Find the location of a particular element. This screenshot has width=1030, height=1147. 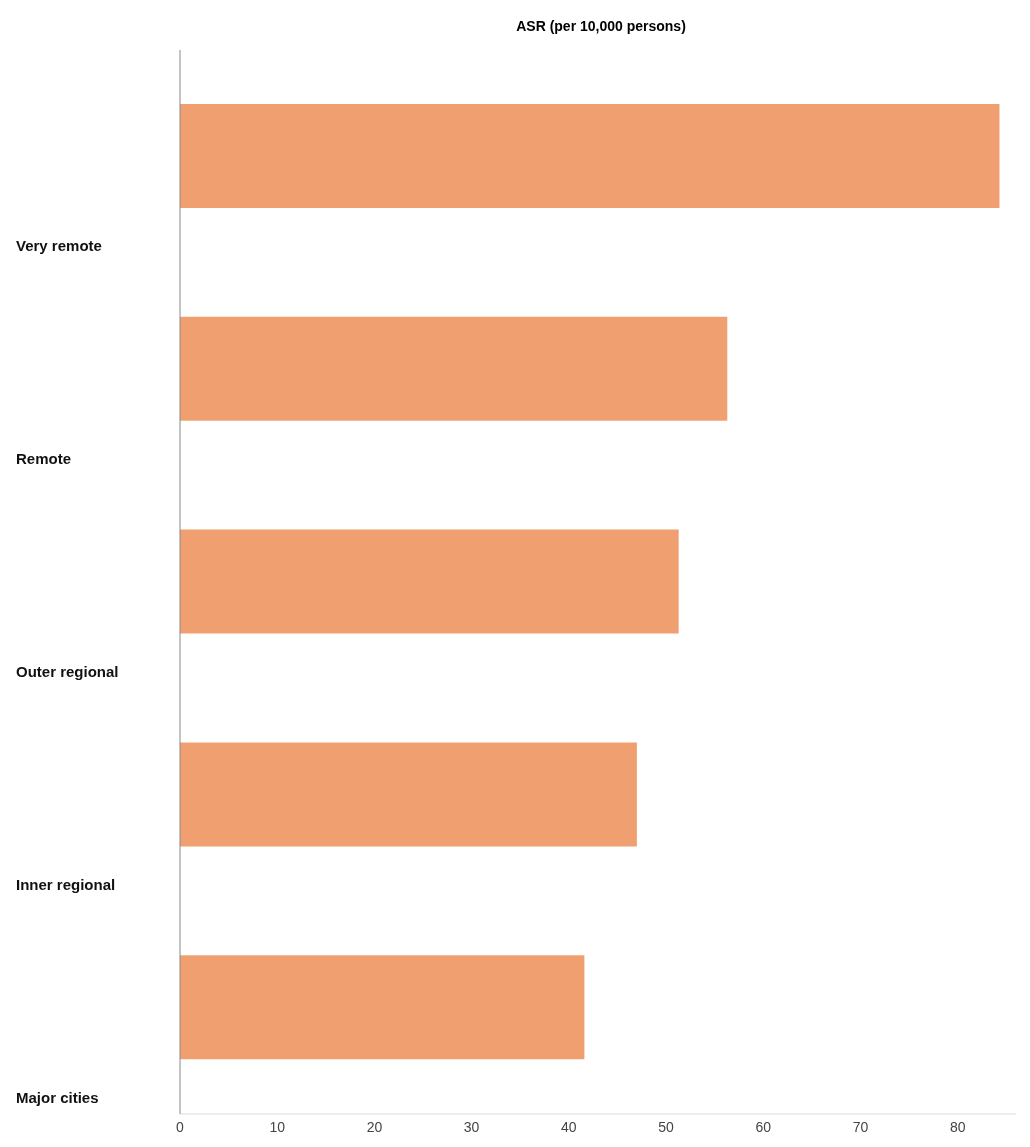

y-tick-label: Major cities is located at coordinates (57, 1097).